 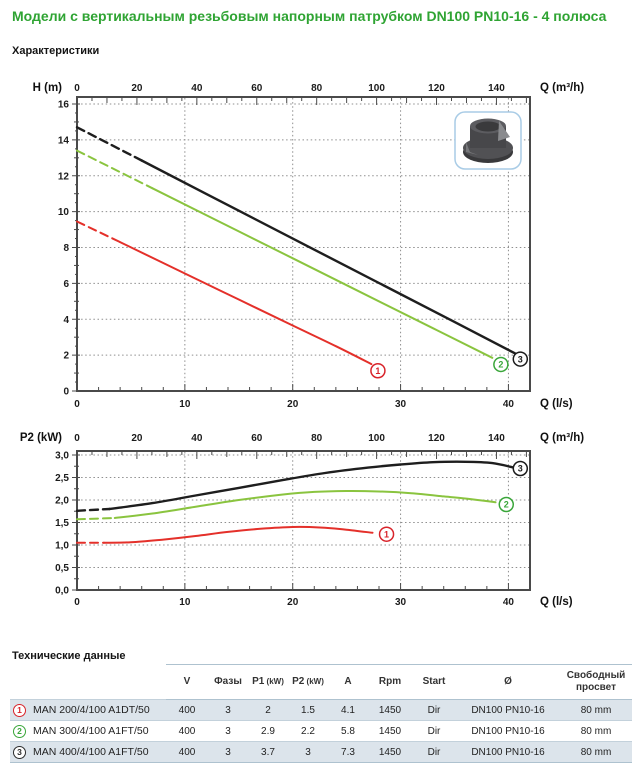 I want to click on axis-tick-label: 8, so click(x=66, y=248).